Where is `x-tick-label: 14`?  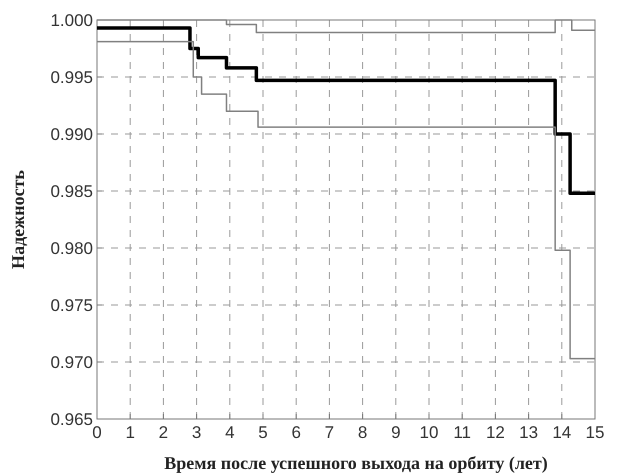
x-tick-label: 14 is located at coordinates (562, 432).